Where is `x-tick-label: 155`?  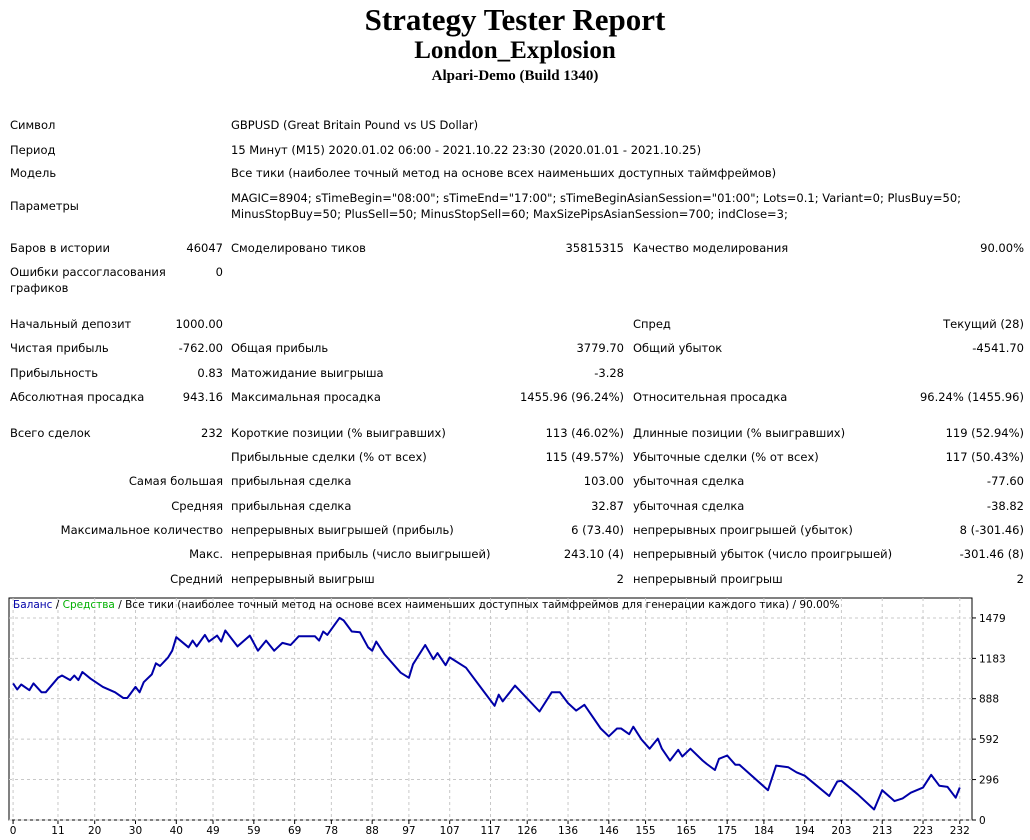 x-tick-label: 155 is located at coordinates (646, 831).